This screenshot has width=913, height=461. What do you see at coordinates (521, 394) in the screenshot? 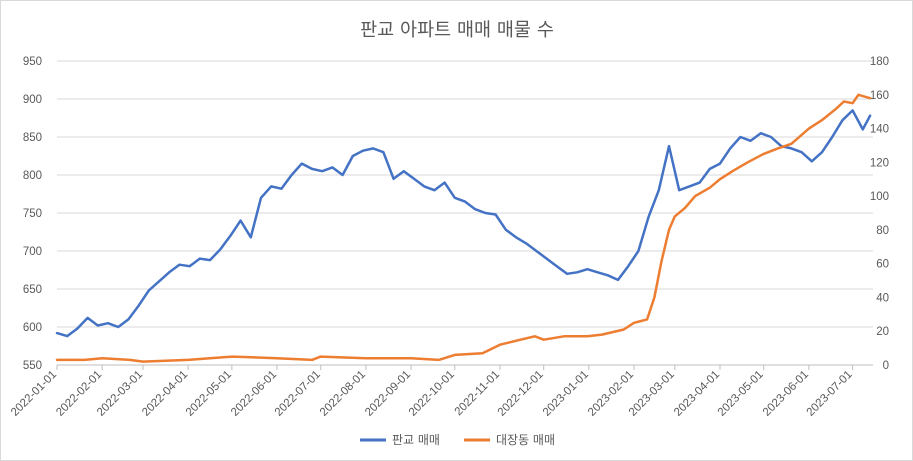
I see `x-tick-label: 2022-12-01` at bounding box center [521, 394].